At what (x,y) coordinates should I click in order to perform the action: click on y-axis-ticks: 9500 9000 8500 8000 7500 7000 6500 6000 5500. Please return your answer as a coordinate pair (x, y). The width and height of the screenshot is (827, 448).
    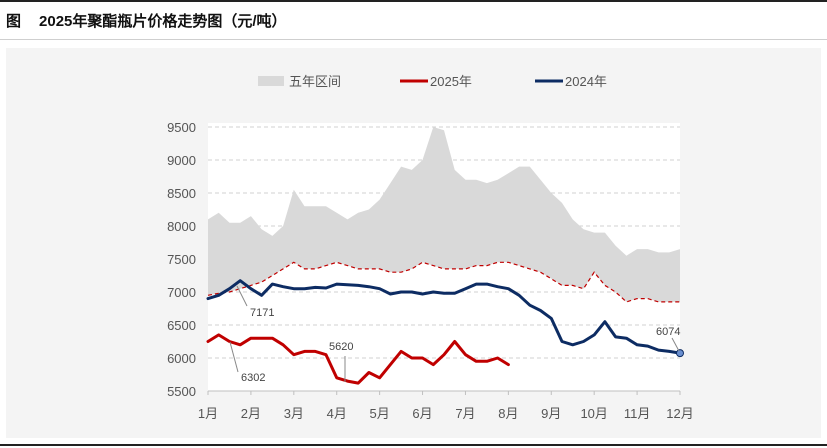
    Looking at the image, I should click on (181, 259).